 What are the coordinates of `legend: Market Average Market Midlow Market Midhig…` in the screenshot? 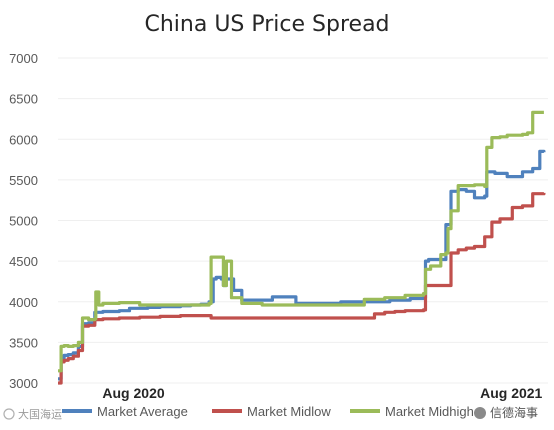 It's located at (268, 411).